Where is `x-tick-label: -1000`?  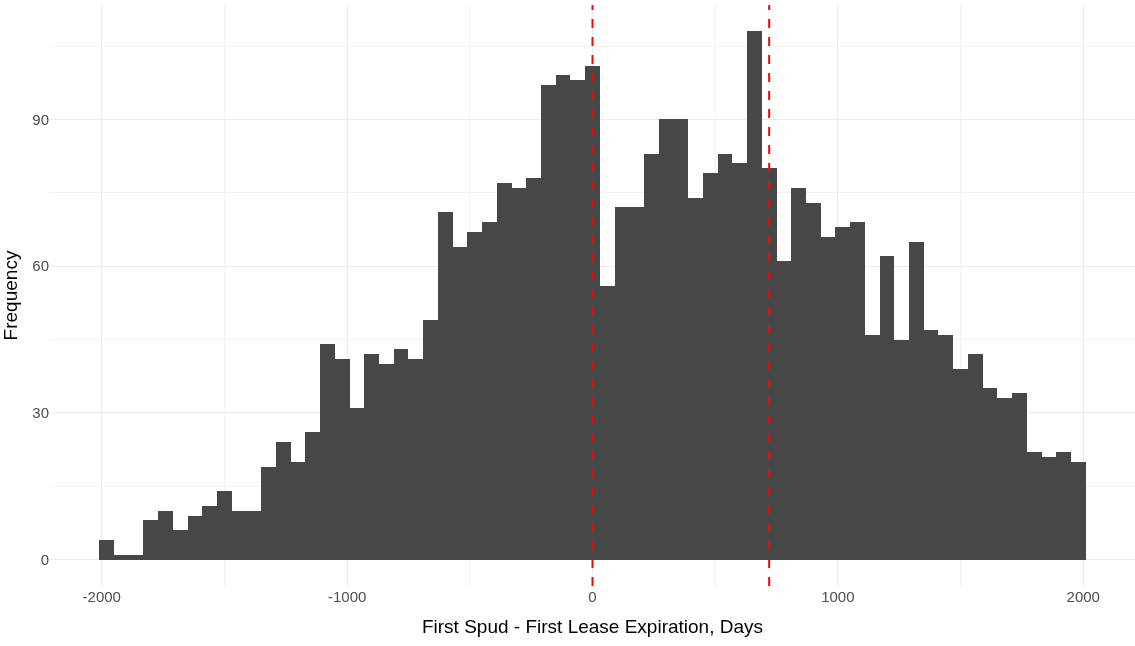 x-tick-label: -1000 is located at coordinates (347, 596).